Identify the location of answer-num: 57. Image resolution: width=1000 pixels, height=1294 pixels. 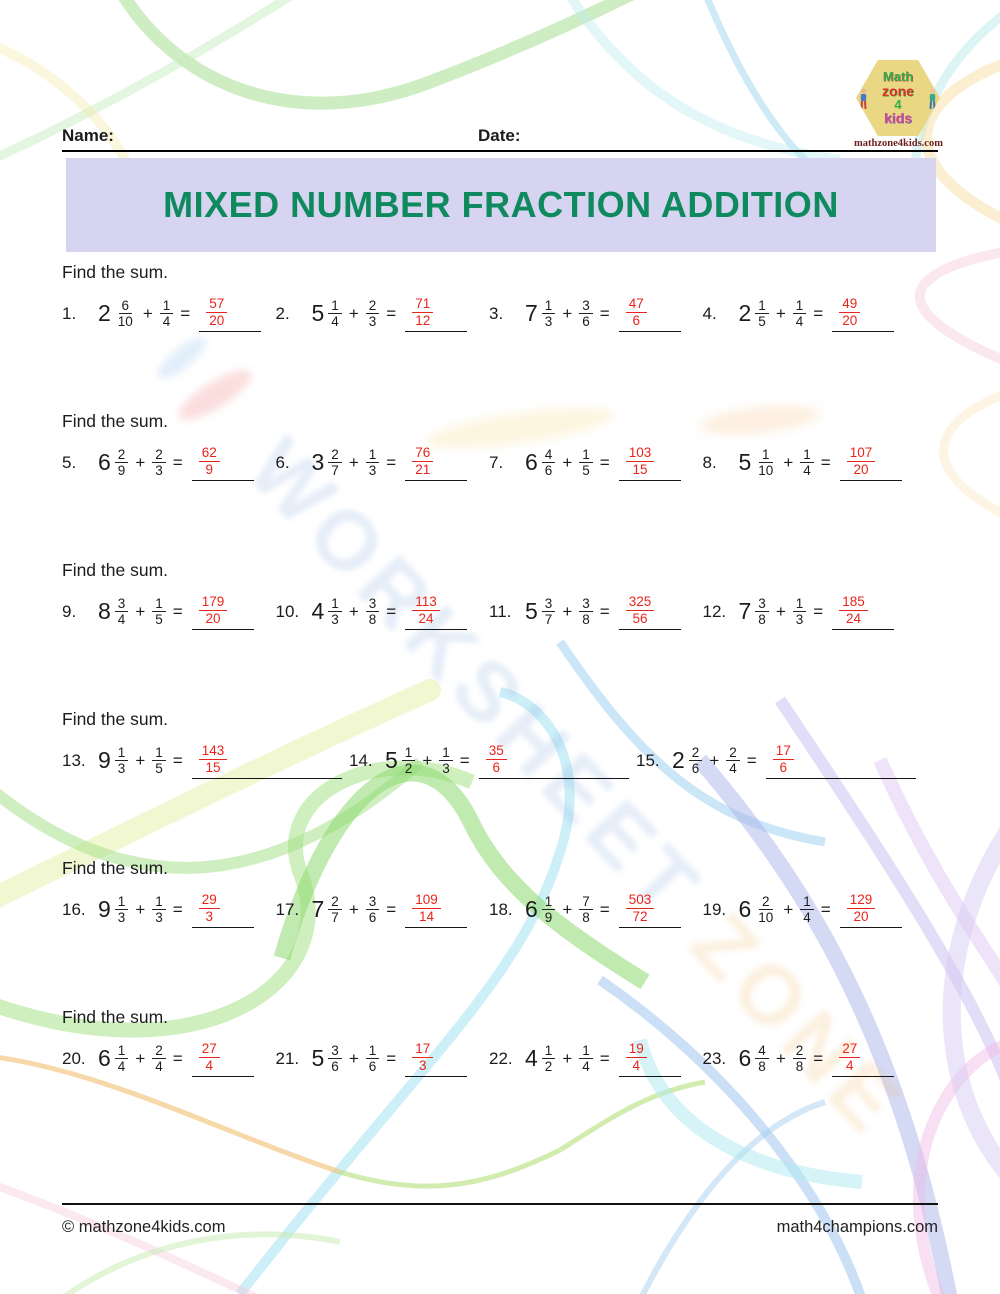
(217, 304).